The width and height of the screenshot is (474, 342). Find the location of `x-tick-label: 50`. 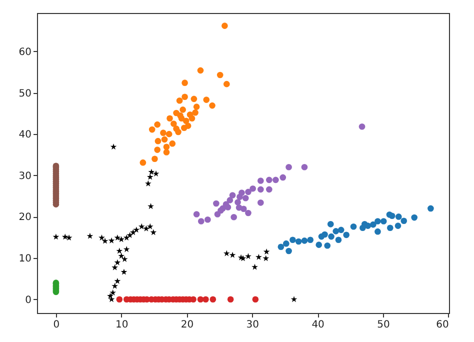

x-tick-label: 50 is located at coordinates (383, 325).